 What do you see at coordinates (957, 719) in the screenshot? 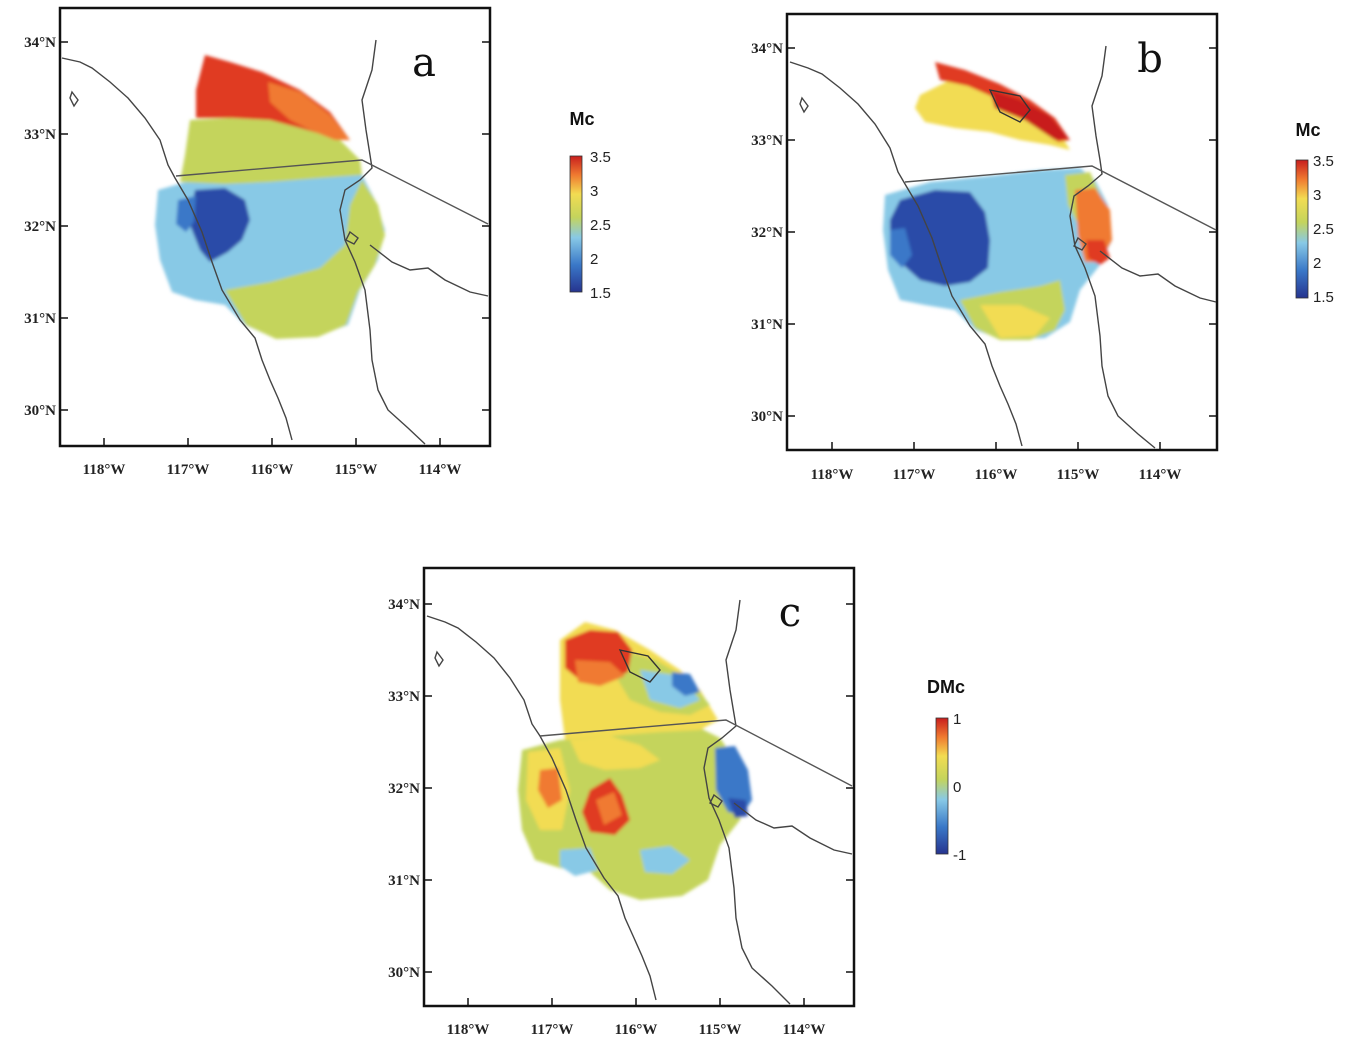
I see `colorbar-tick: 1` at bounding box center [957, 719].